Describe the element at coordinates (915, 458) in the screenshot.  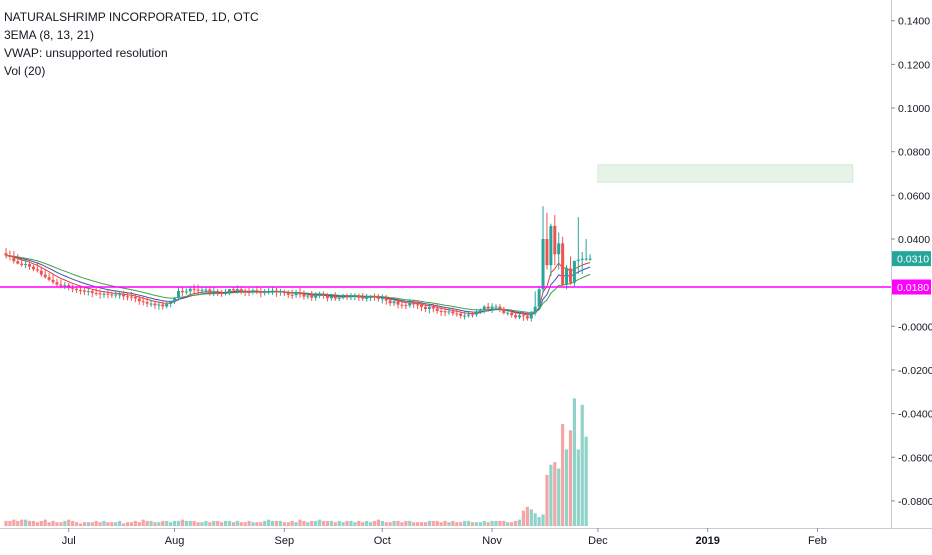
I see `price-tick-label: -0.0600` at that location.